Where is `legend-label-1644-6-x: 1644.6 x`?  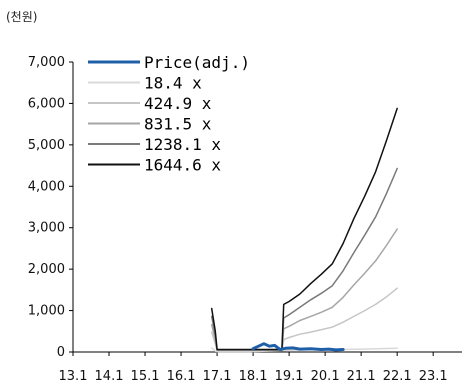 legend-label-1644-6-x: 1644.6 x is located at coordinates (182, 165).